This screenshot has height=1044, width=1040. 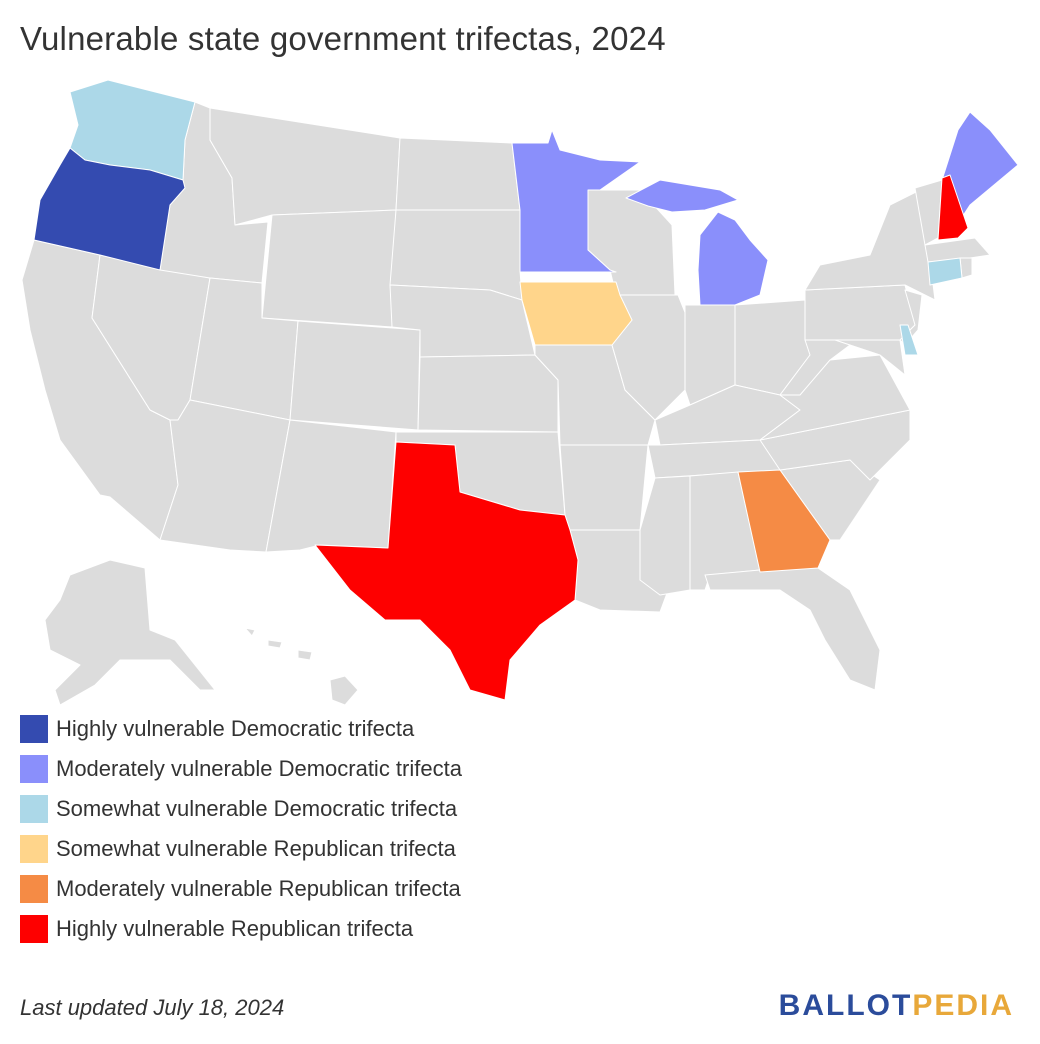 What do you see at coordinates (446, 571) in the screenshot?
I see `state-texas` at bounding box center [446, 571].